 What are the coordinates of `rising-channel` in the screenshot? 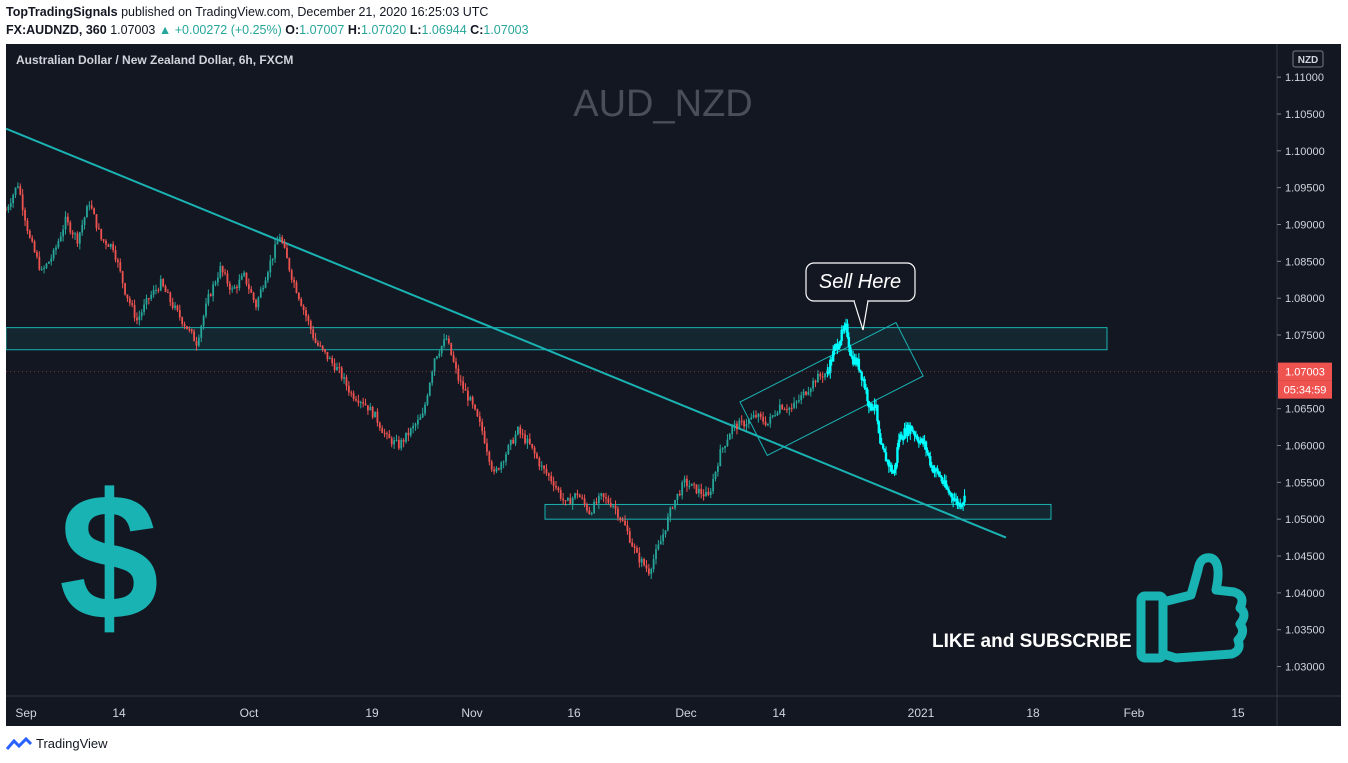 It's located at (831, 389).